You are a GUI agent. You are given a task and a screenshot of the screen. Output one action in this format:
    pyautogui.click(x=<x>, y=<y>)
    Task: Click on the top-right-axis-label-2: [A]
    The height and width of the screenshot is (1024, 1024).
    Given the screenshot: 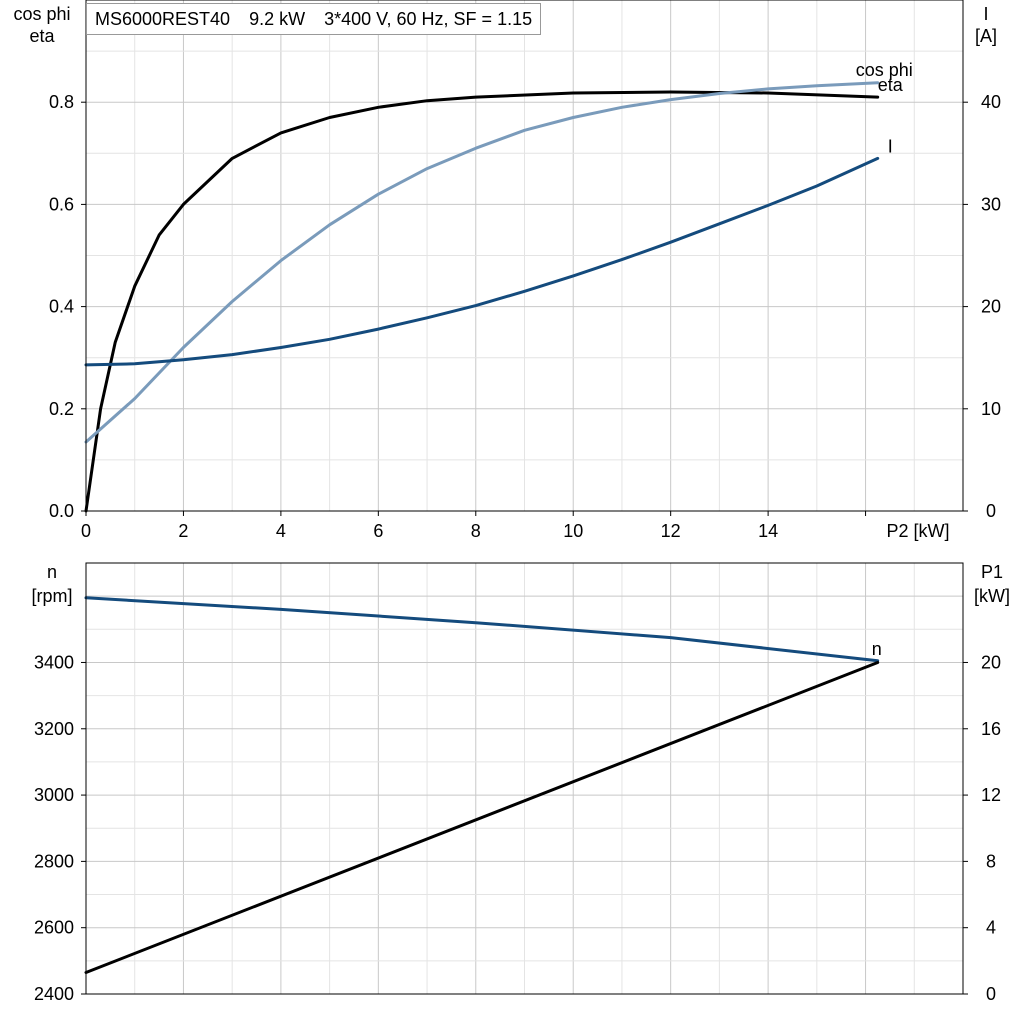 What is the action you would take?
    pyautogui.click(x=986, y=36)
    